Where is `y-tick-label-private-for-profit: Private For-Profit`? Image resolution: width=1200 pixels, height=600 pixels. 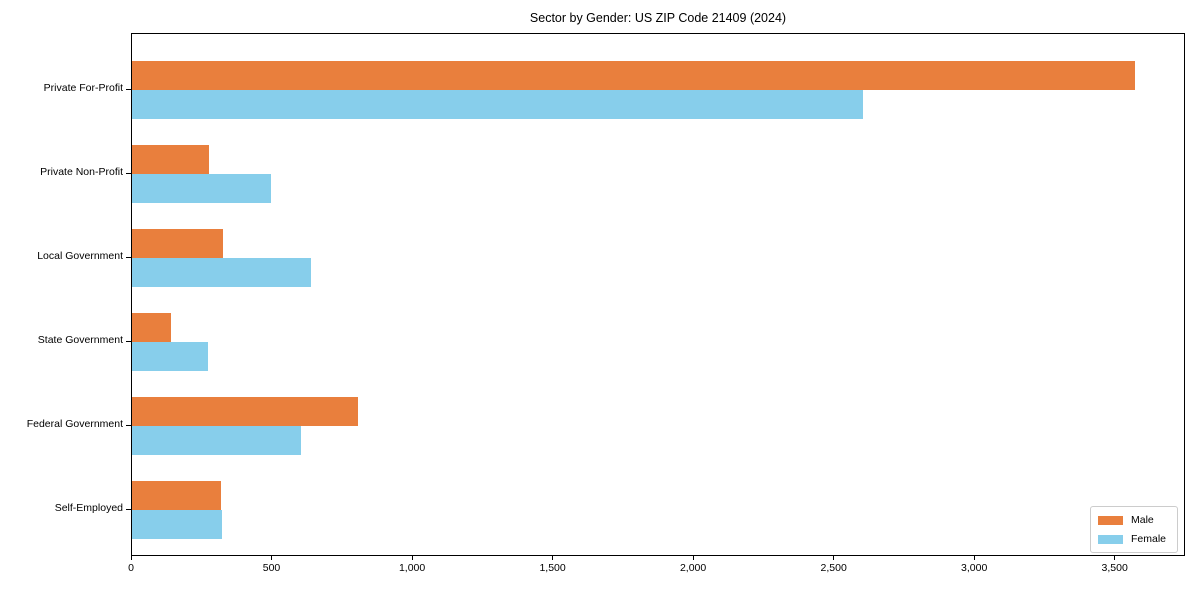
y-tick-label-private-for-profit: Private For-Profit is located at coordinates (83, 88).